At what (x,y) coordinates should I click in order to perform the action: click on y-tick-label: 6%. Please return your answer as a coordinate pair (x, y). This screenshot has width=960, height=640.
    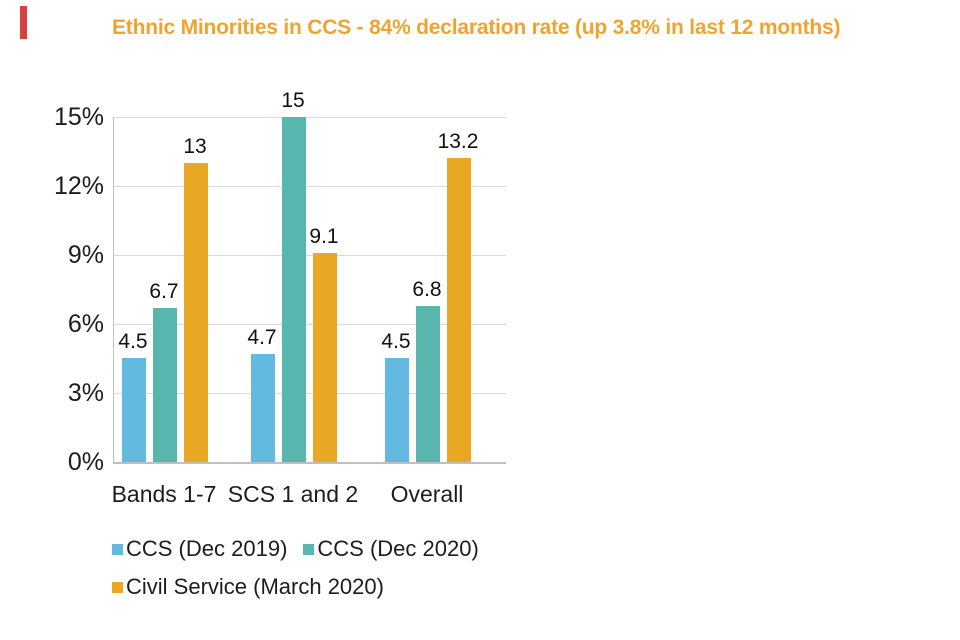
    Looking at the image, I should click on (85, 324).